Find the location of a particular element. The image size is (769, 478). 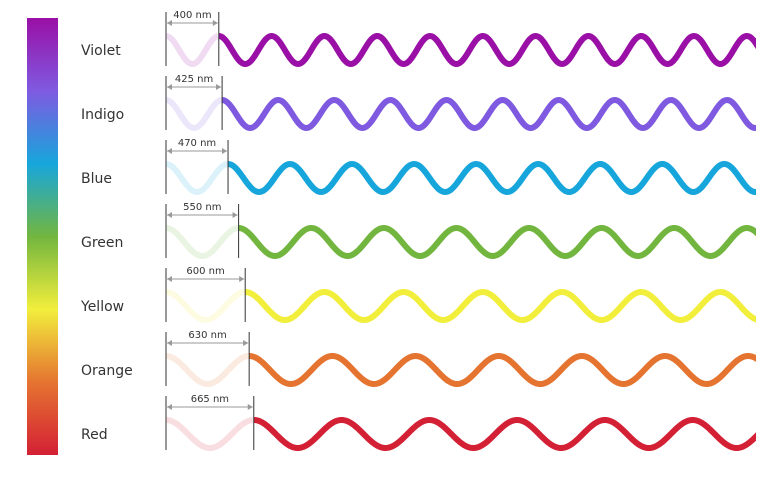

color-name: Green is located at coordinates (102, 243).